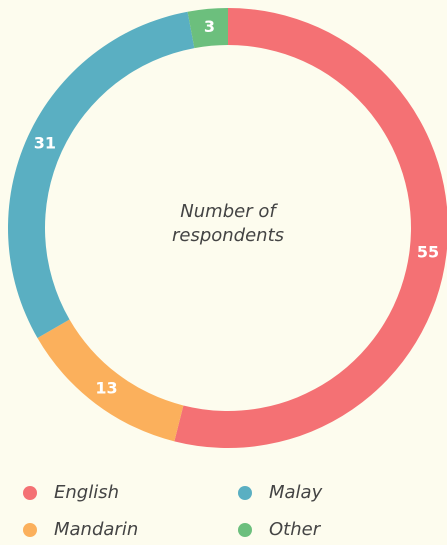 The height and width of the screenshot is (545, 447). Describe the element at coordinates (428, 251) in the screenshot. I see `value-label: 55` at that location.